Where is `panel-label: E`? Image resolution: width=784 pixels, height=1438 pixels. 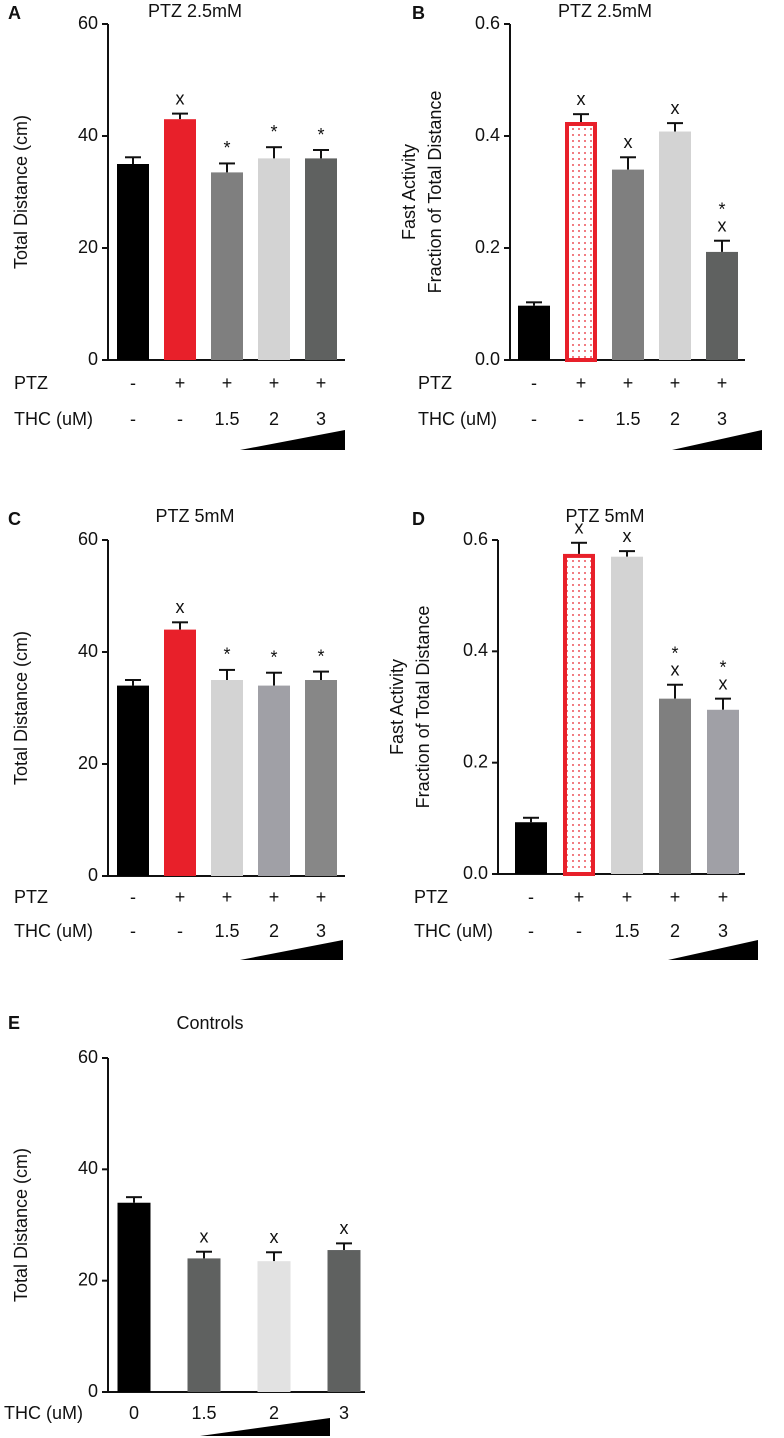 panel-label: E is located at coordinates (14, 1023).